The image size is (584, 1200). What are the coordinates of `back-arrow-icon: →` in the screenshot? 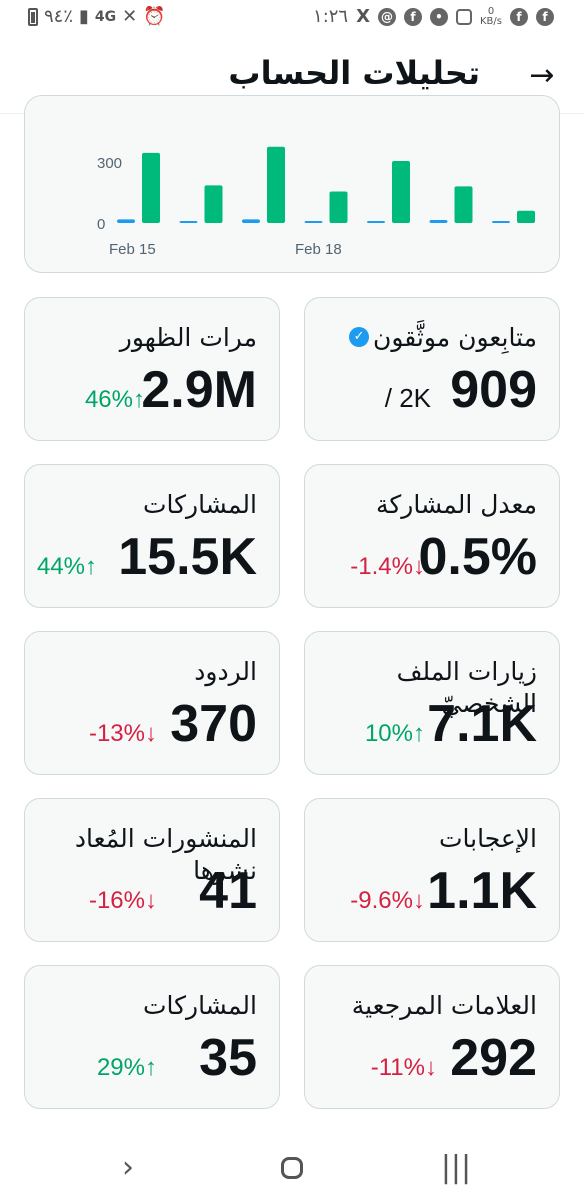 It's located at (542, 75).